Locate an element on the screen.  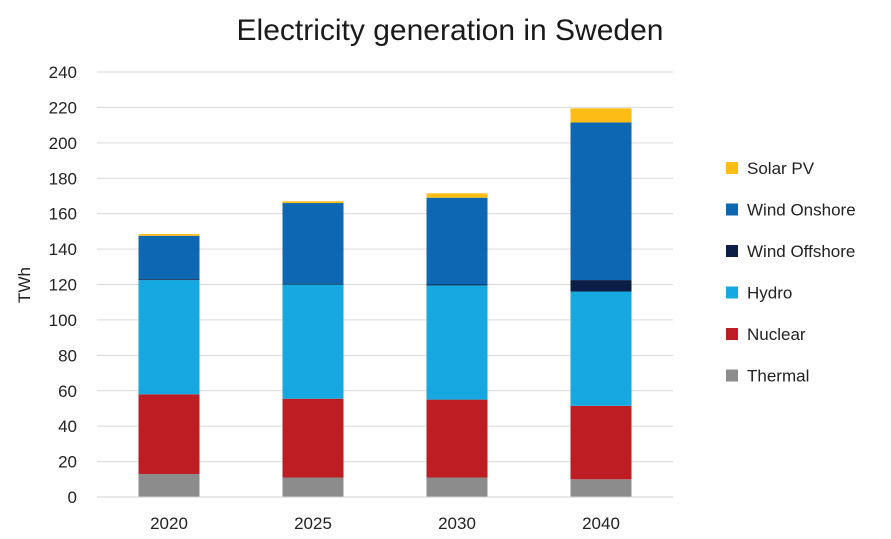
x-tick-label: 2025 is located at coordinates (313, 523).